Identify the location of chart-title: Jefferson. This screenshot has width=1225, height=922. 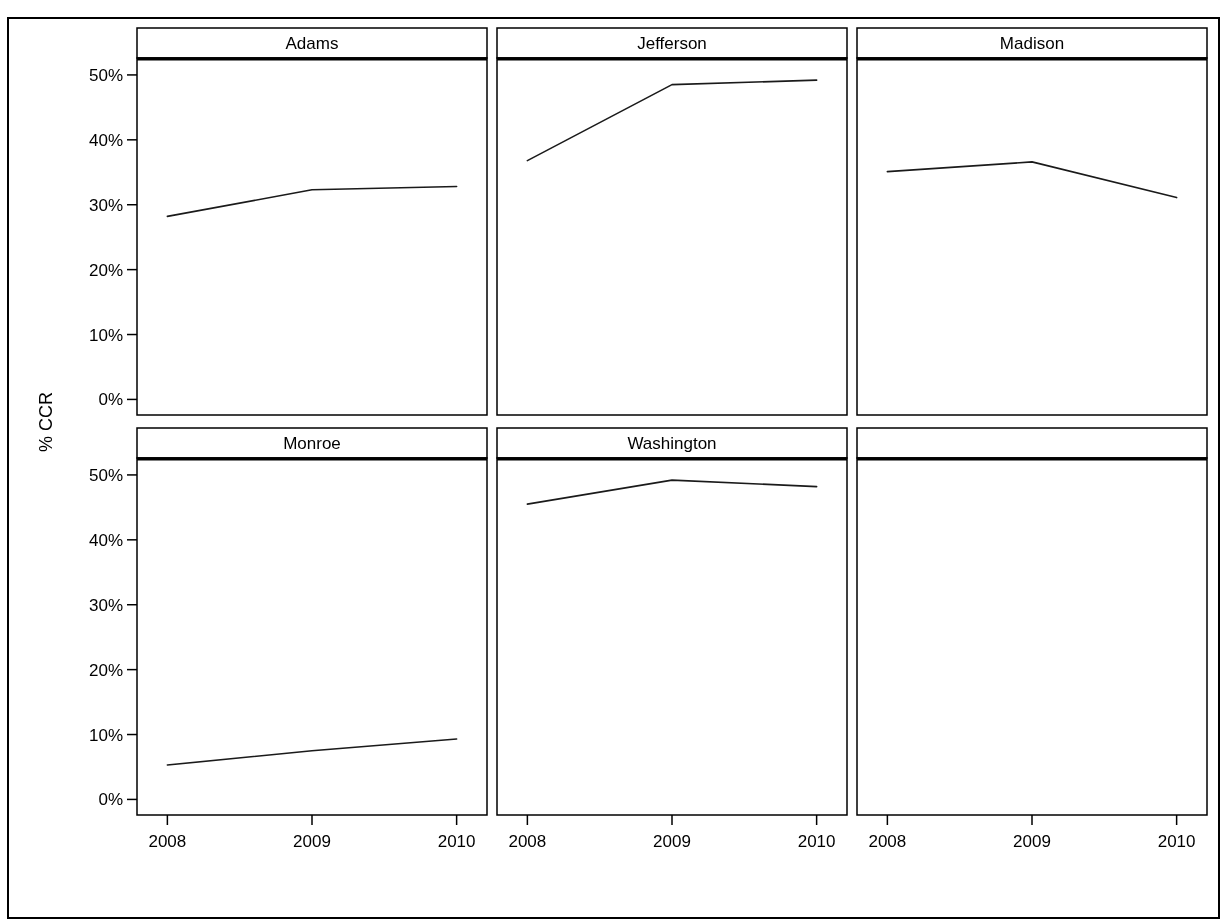
(672, 43).